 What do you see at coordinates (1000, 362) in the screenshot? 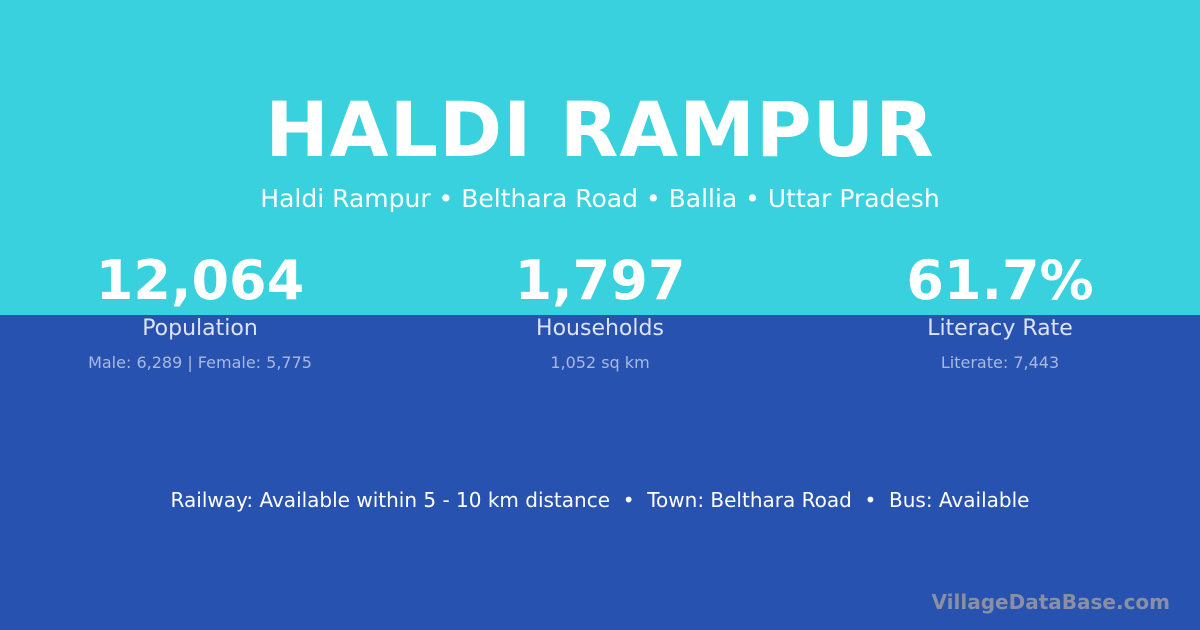
I see `stat-detail: Literate: 7,443` at bounding box center [1000, 362].